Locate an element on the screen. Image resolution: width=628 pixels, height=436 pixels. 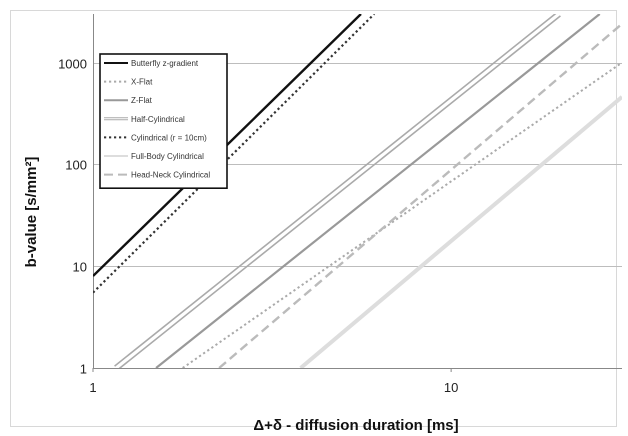
x-tick-label: 10 is located at coordinates (451, 387).